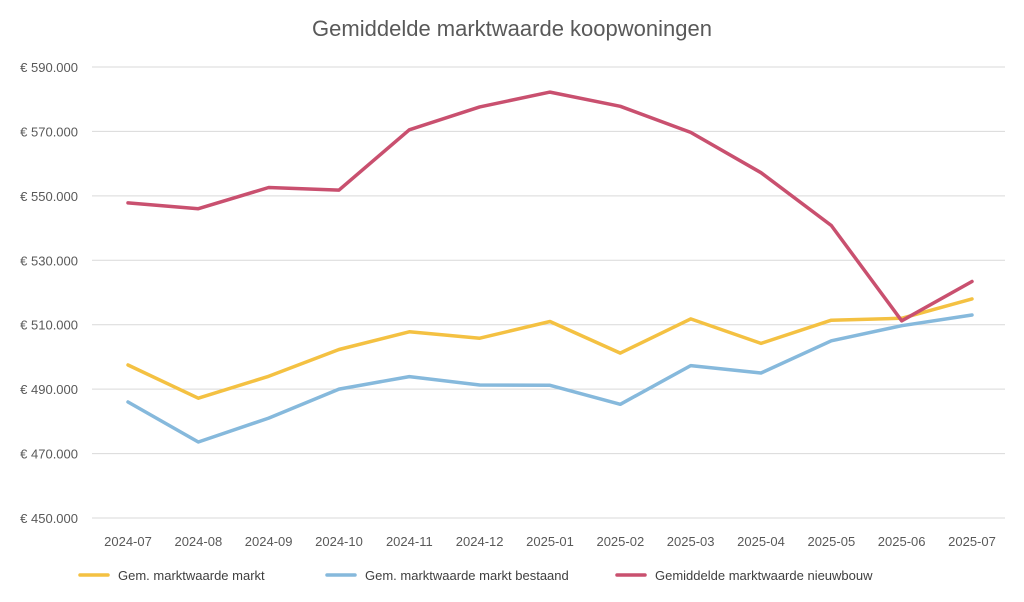 The height and width of the screenshot is (602, 1024). What do you see at coordinates (764, 575) in the screenshot?
I see `legend-label: Gemiddelde marktwaarde nieuwbouw` at bounding box center [764, 575].